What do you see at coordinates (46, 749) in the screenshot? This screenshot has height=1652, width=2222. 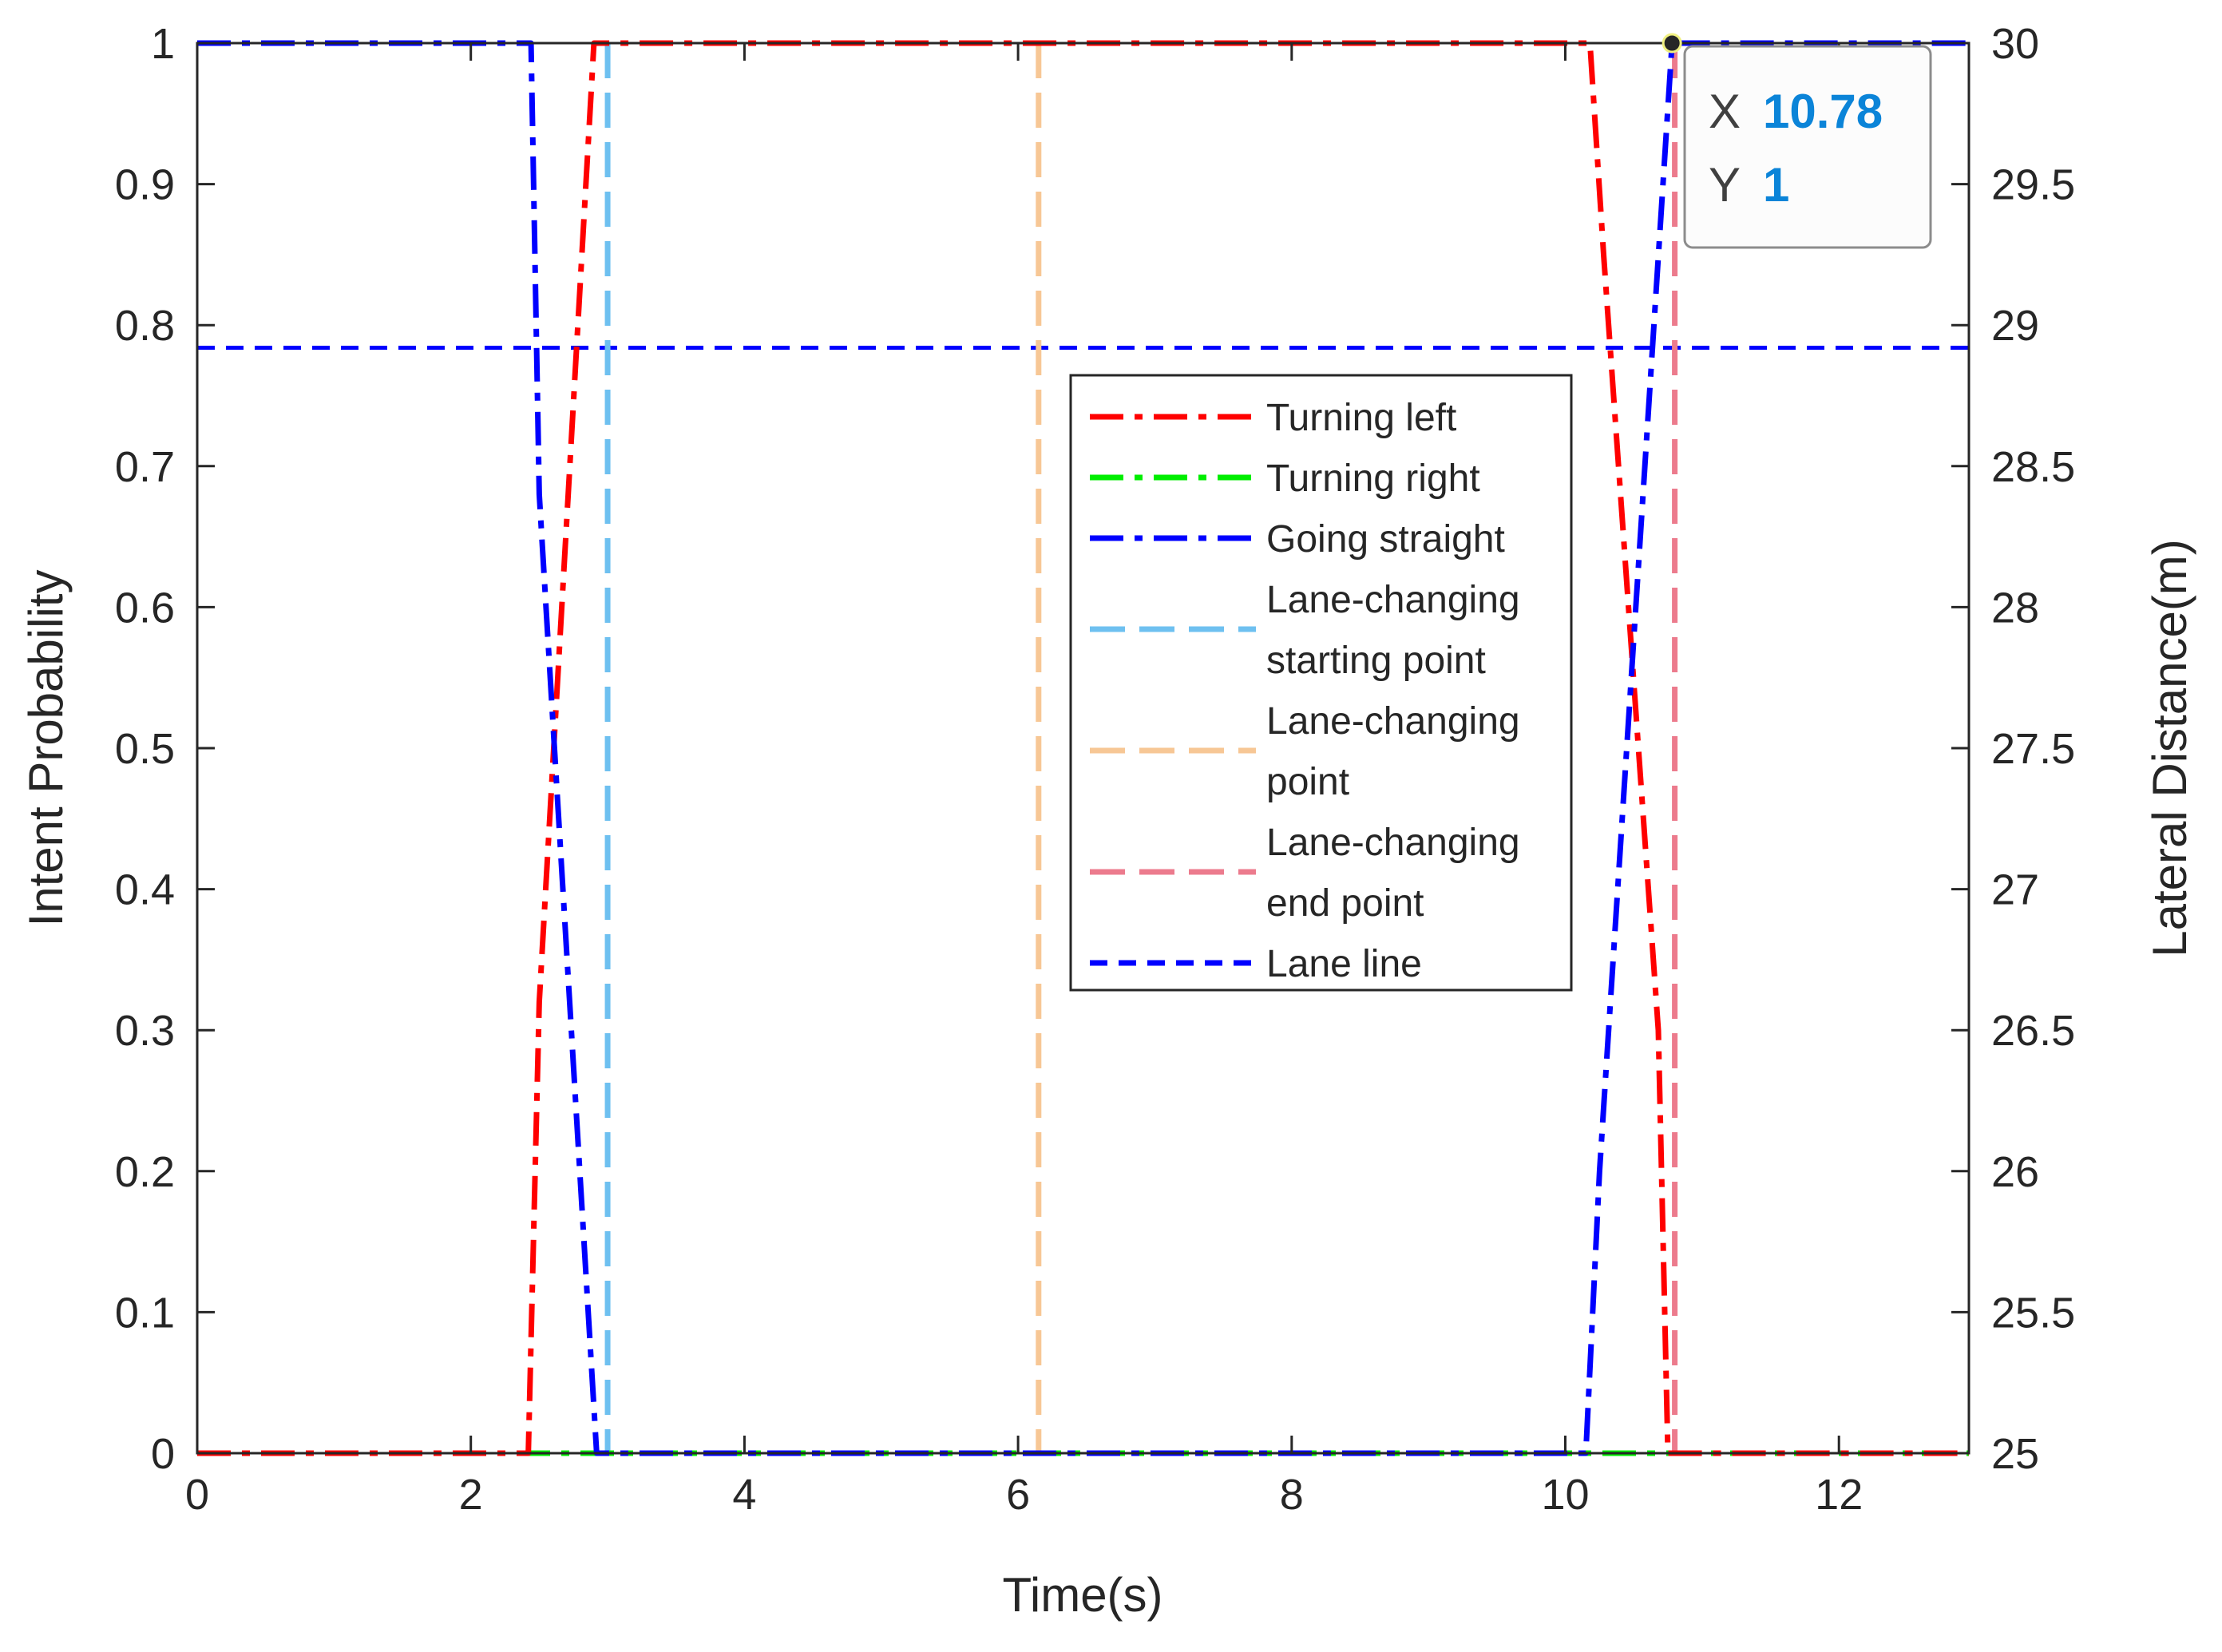 I see `y-axis-title: Intent Probability` at bounding box center [46, 749].